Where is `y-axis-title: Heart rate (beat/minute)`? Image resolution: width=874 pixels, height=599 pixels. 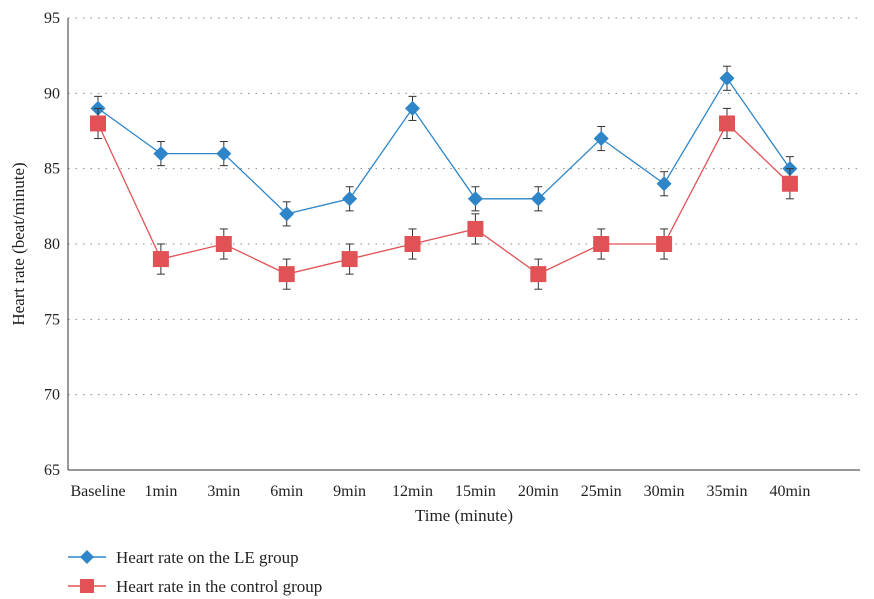
y-axis-title: Heart rate (beat/minute) is located at coordinates (18, 243).